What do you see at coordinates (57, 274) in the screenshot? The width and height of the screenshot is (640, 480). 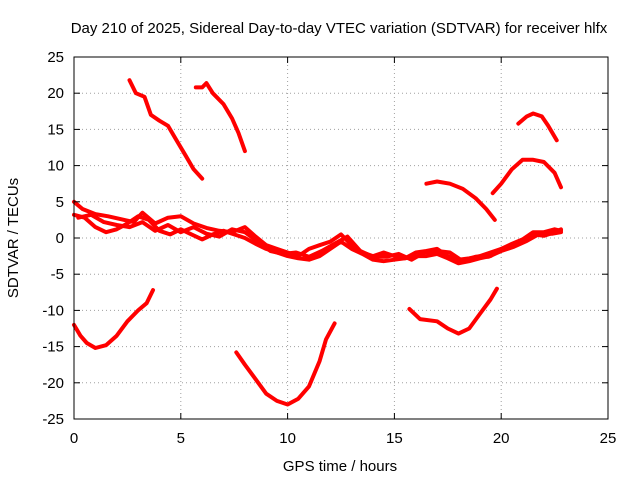 I see `y-tick-label: -5` at bounding box center [57, 274].